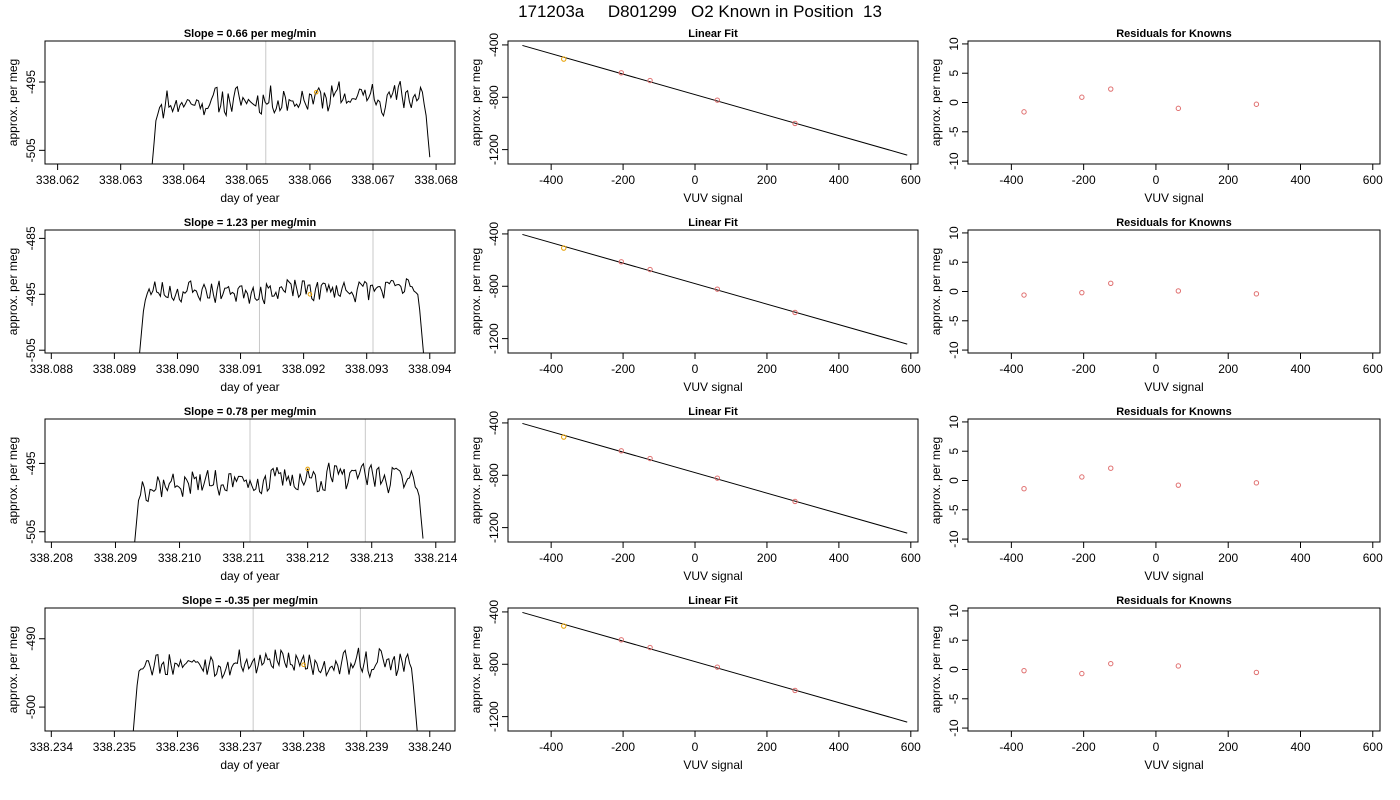 The image size is (1400, 800). What do you see at coordinates (250, 601) in the screenshot?
I see `panel-title: Slope = -0.35 per meg/min` at bounding box center [250, 601].